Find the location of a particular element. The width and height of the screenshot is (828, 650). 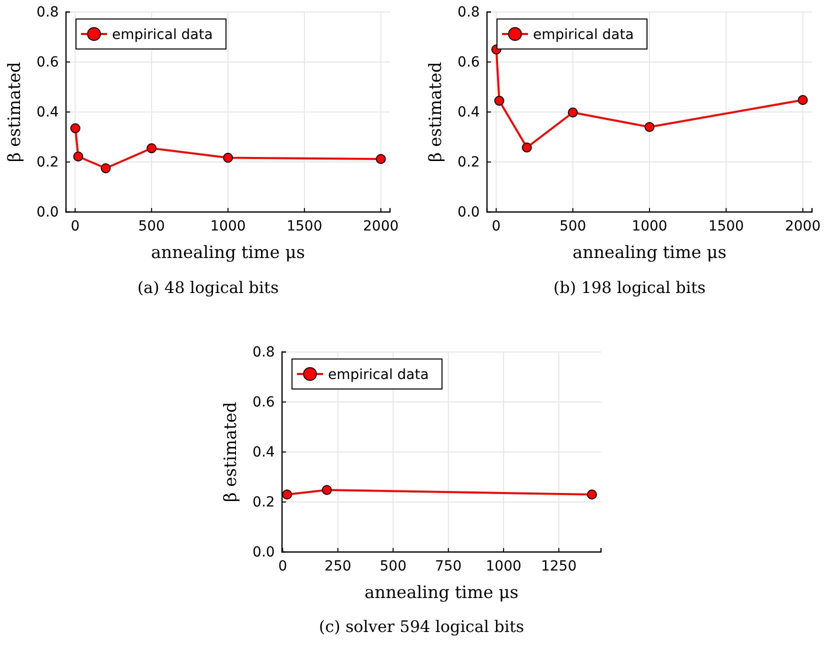

text: (c) solver 594 logical bits is located at coordinates (421, 626).